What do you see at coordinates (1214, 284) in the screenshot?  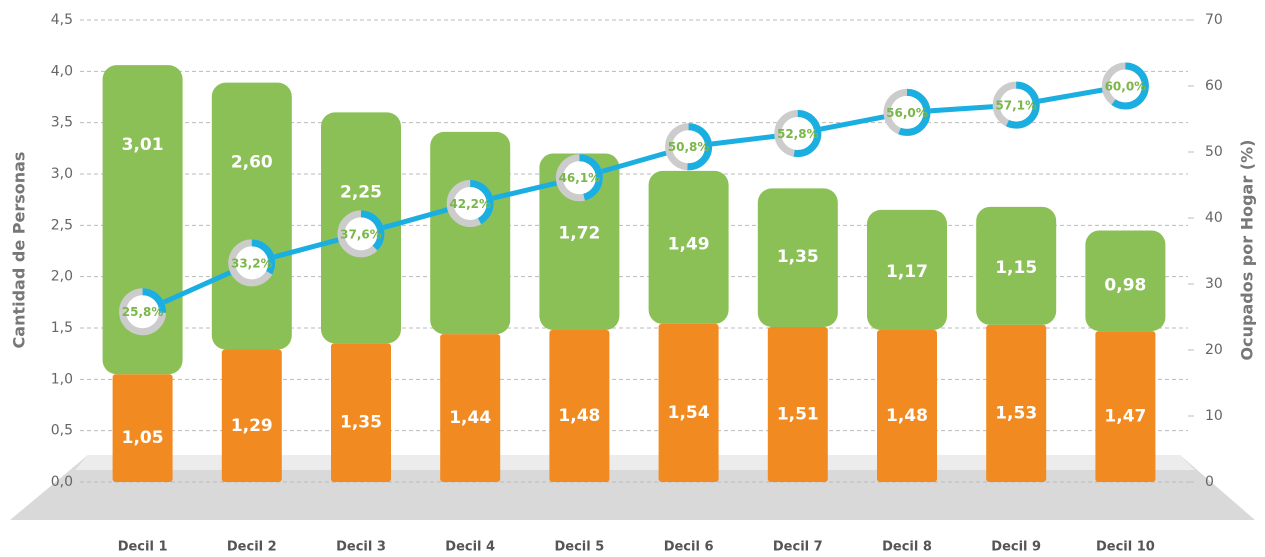 I see `y2-tick-label: 30` at bounding box center [1214, 284].